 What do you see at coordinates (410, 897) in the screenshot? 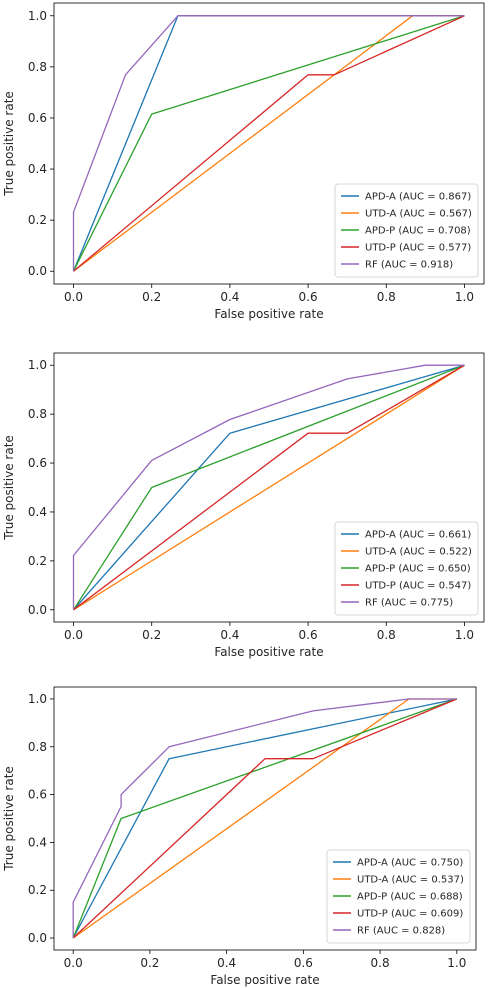
I see `legend-entry: APD-P (AUC = 0.688)` at bounding box center [410, 897].